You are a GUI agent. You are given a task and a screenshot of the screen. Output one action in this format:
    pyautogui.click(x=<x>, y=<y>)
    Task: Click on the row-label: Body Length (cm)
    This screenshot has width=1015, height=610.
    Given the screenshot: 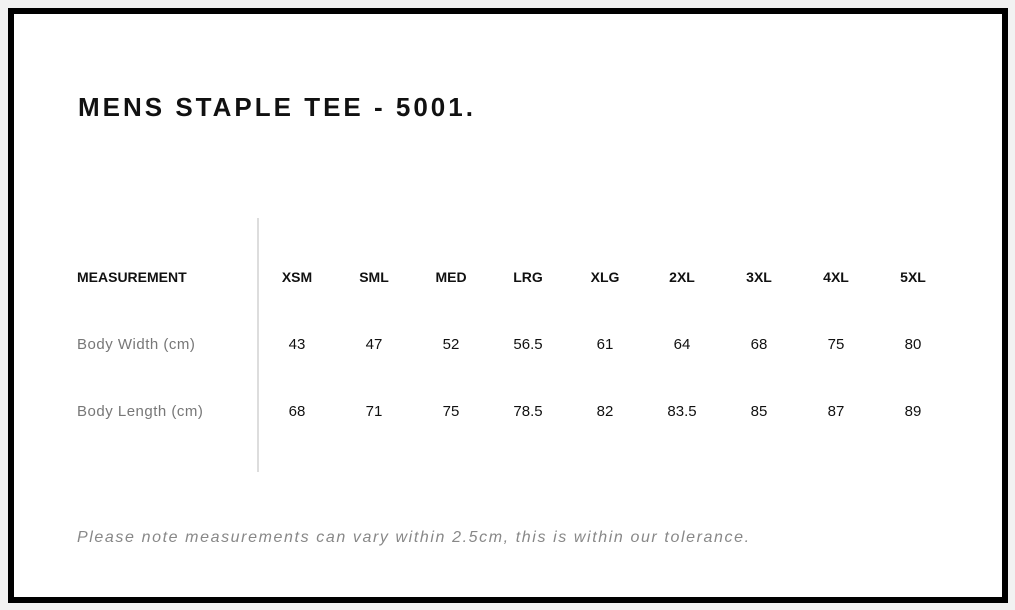 What is the action you would take?
    pyautogui.click(x=140, y=411)
    